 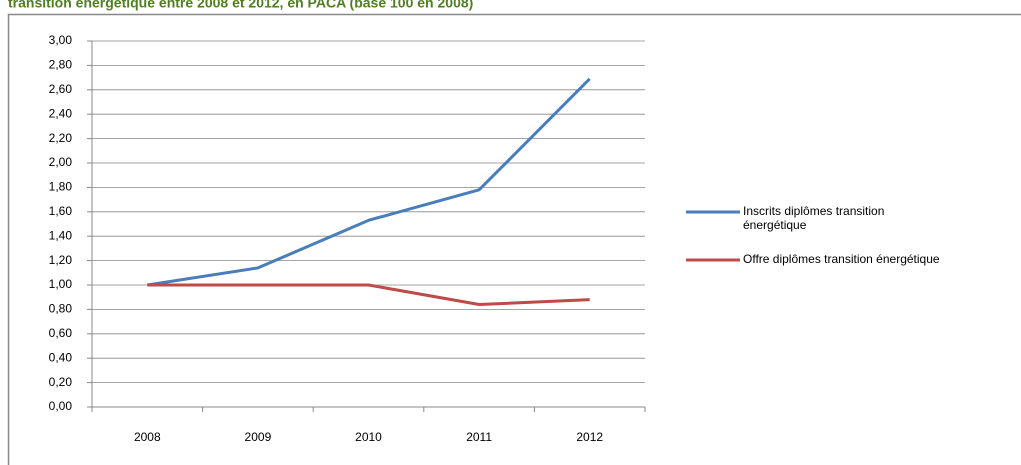 What do you see at coordinates (258, 437) in the screenshot?
I see `x-tick-label: 2009` at bounding box center [258, 437].